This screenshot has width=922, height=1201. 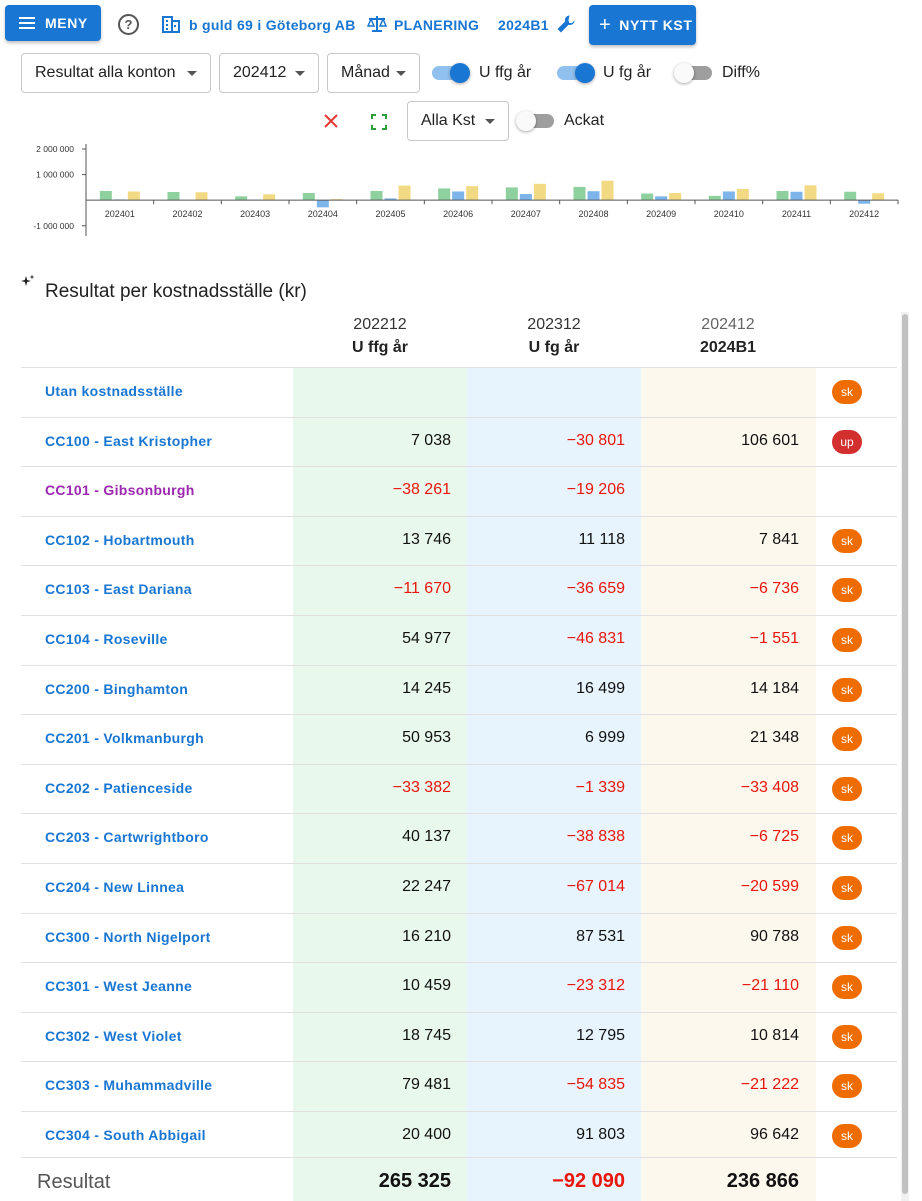 I want to click on new-cost-center-label: NYTT KST, so click(x=656, y=25).